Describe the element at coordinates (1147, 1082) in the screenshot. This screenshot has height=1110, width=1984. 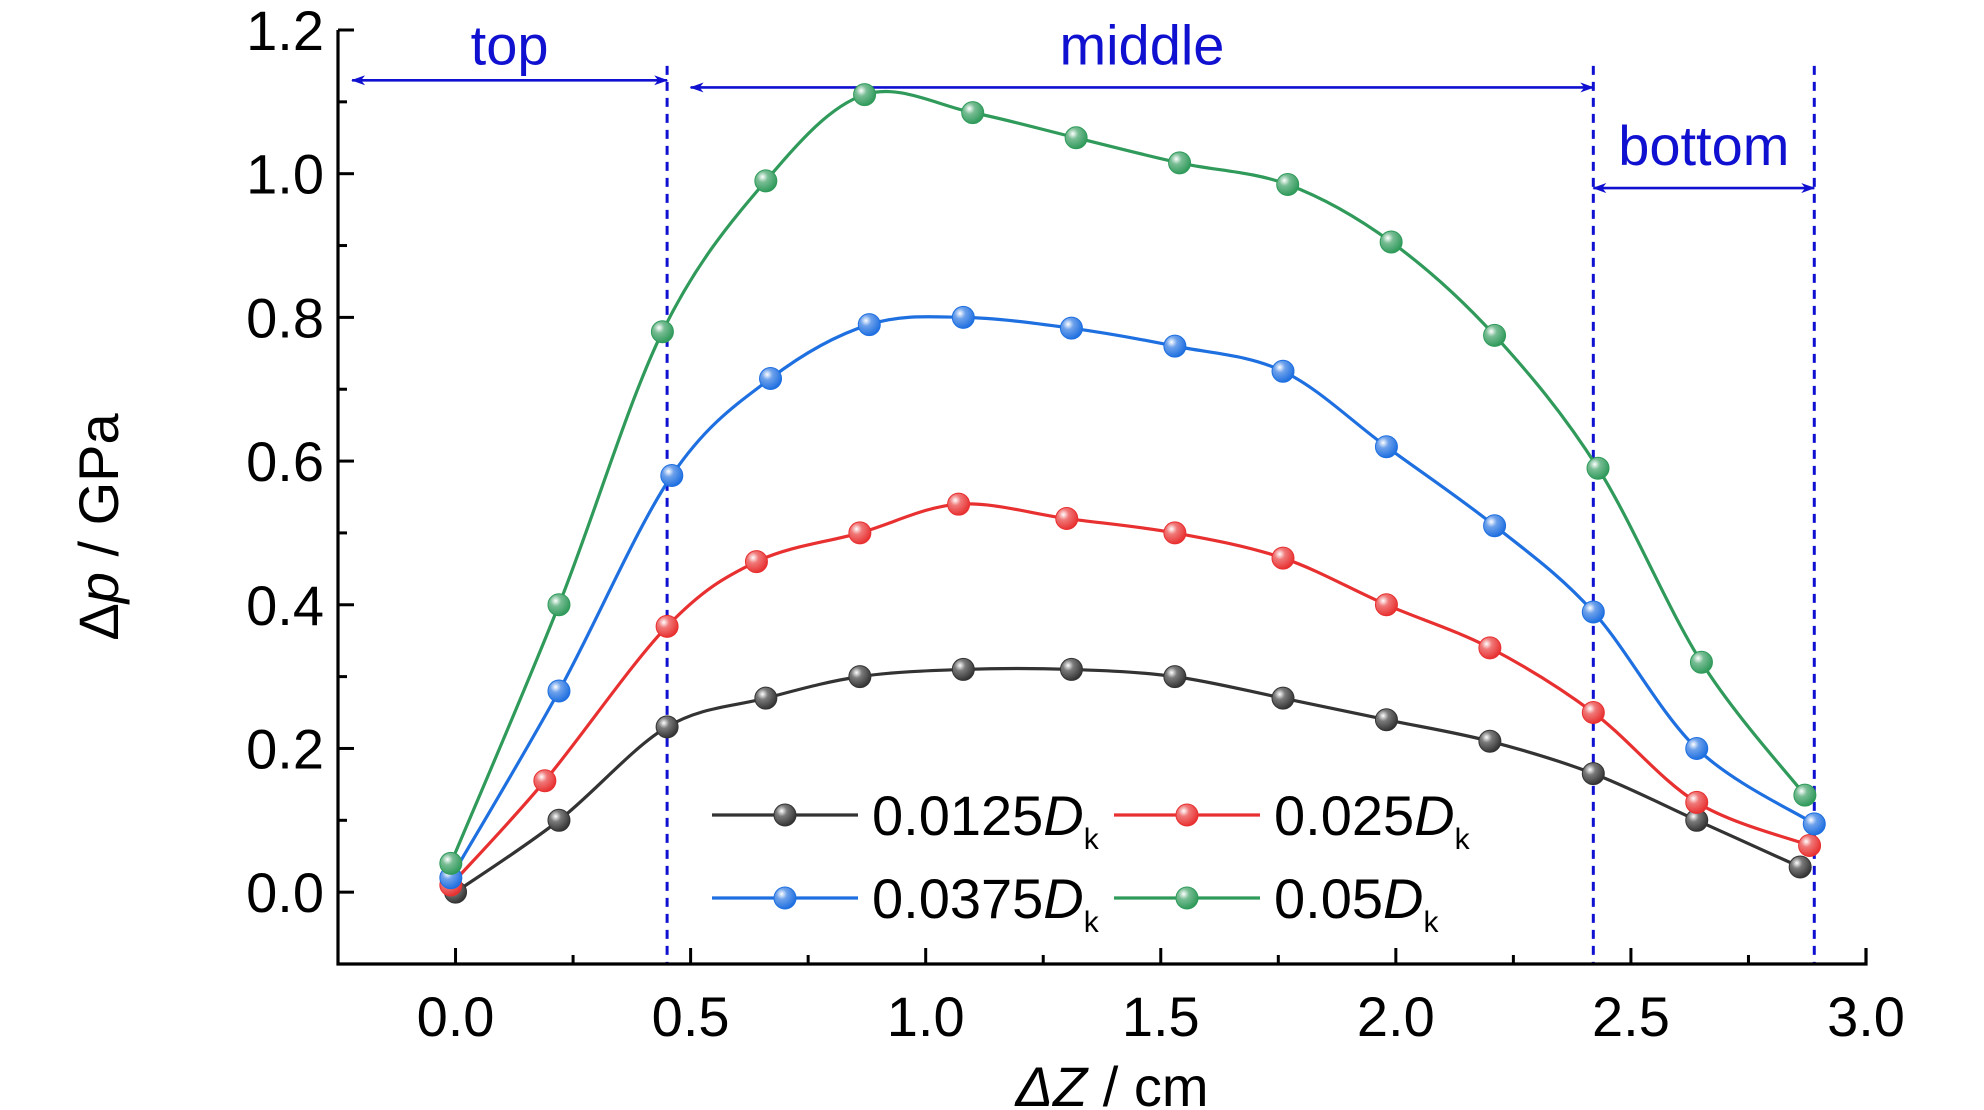
I see `x-axis-title-unit: / cm` at that location.